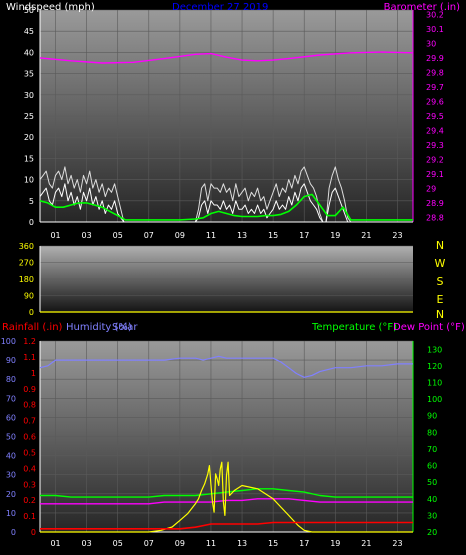 This screenshot has height=555, width=466. Describe the element at coordinates (435, 87) in the screenshot. I see `barometer-tick-label: 29.7` at that location.